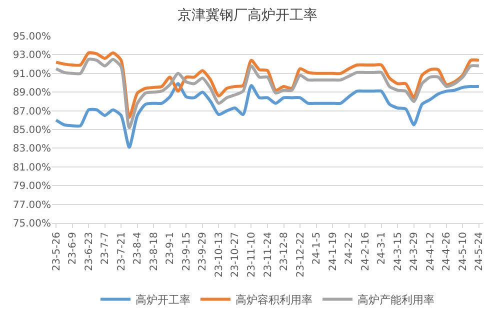 The height and width of the screenshot is (324, 495). Describe the element at coordinates (31, 168) in the screenshot. I see `y-tick-label: 81.00%` at that location.